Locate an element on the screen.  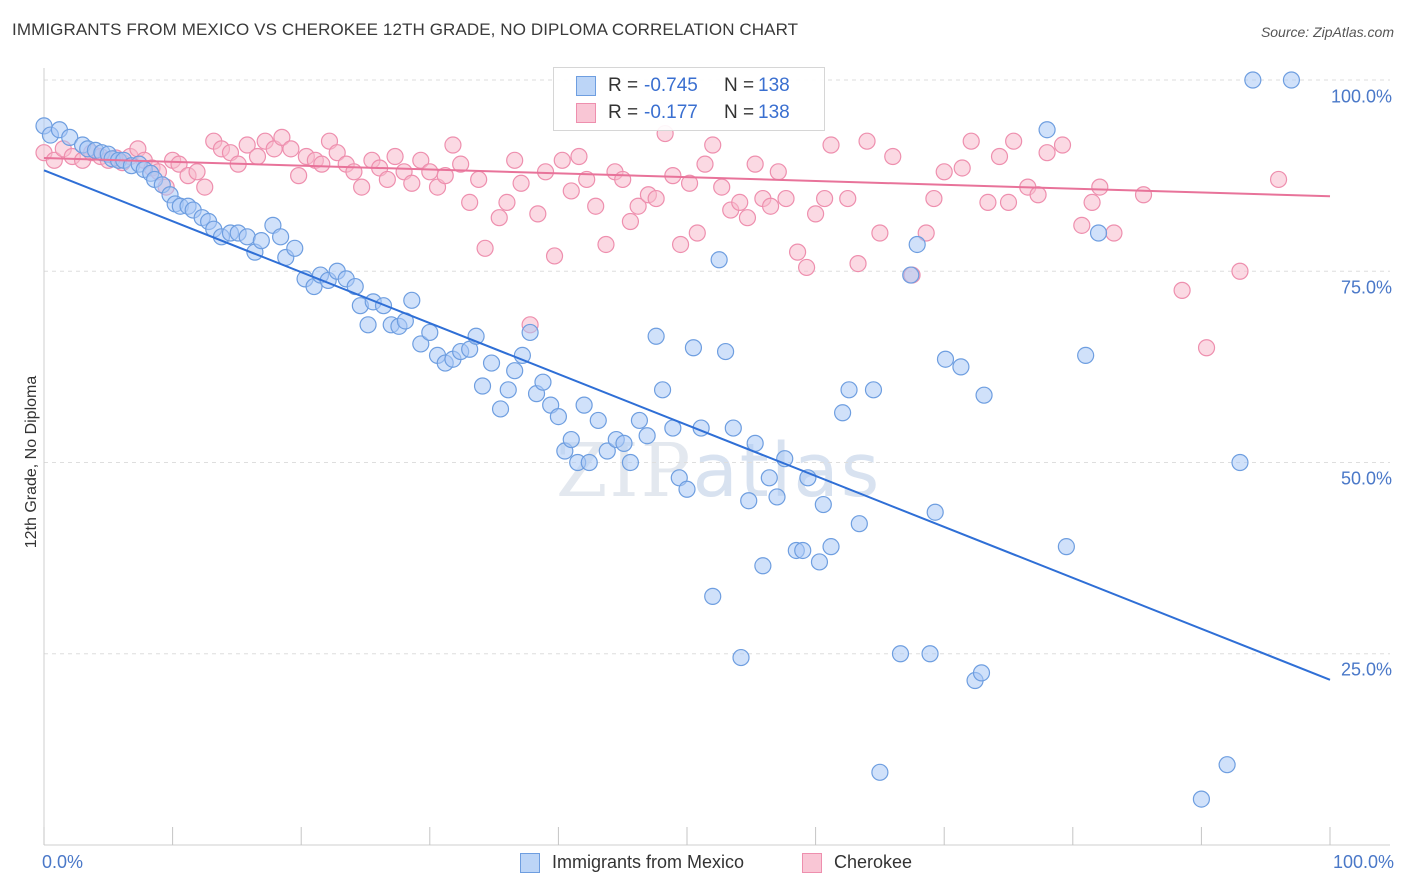
y-tick-100: 100.0% is located at coordinates (1361, 96).